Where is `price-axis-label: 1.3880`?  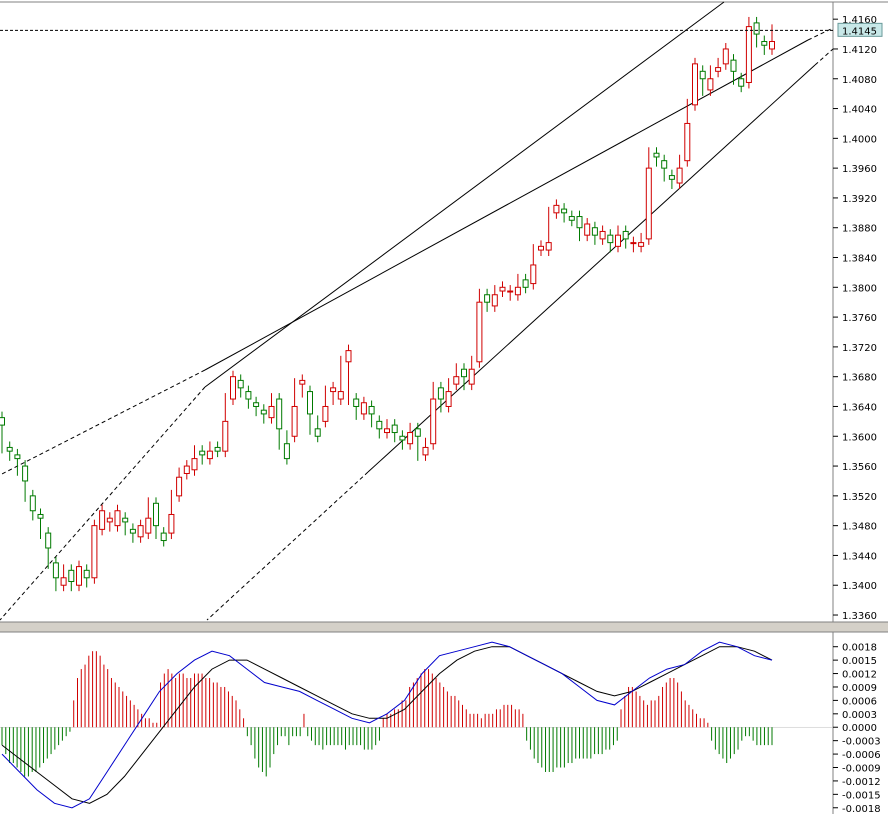 price-axis-label: 1.3880 is located at coordinates (859, 229).